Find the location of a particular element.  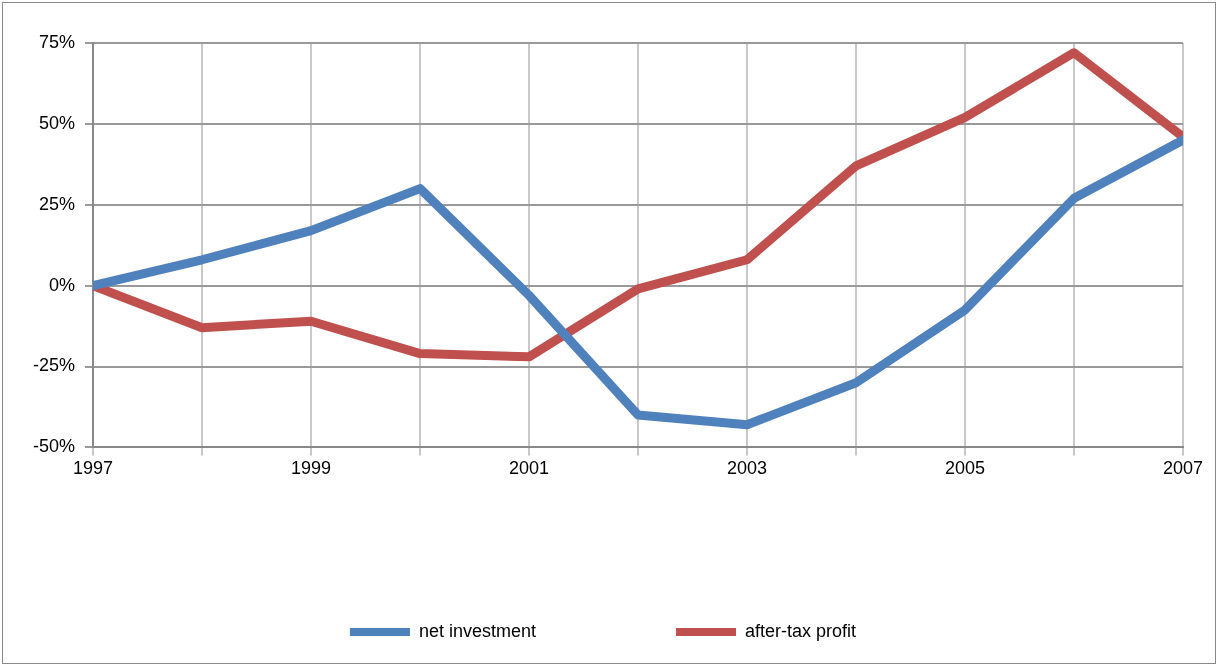

x-tick-label: 2003 is located at coordinates (747, 468).